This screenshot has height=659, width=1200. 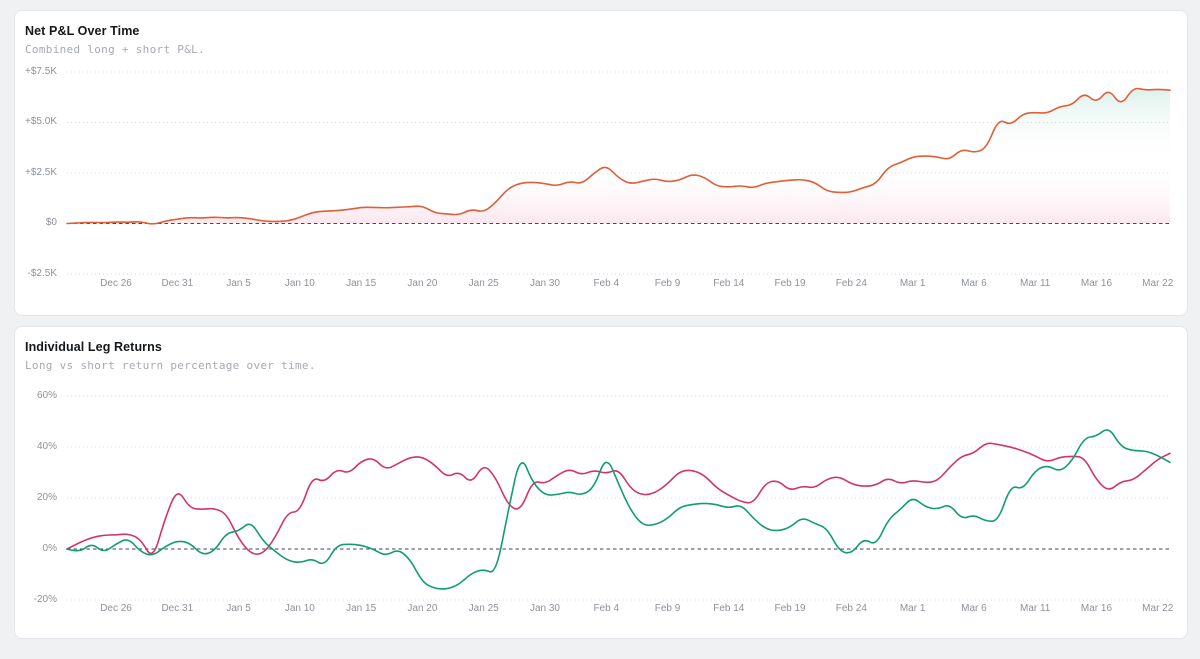 I want to click on net-pnl-subtitle: Combined long + short P&L., so click(x=115, y=49).